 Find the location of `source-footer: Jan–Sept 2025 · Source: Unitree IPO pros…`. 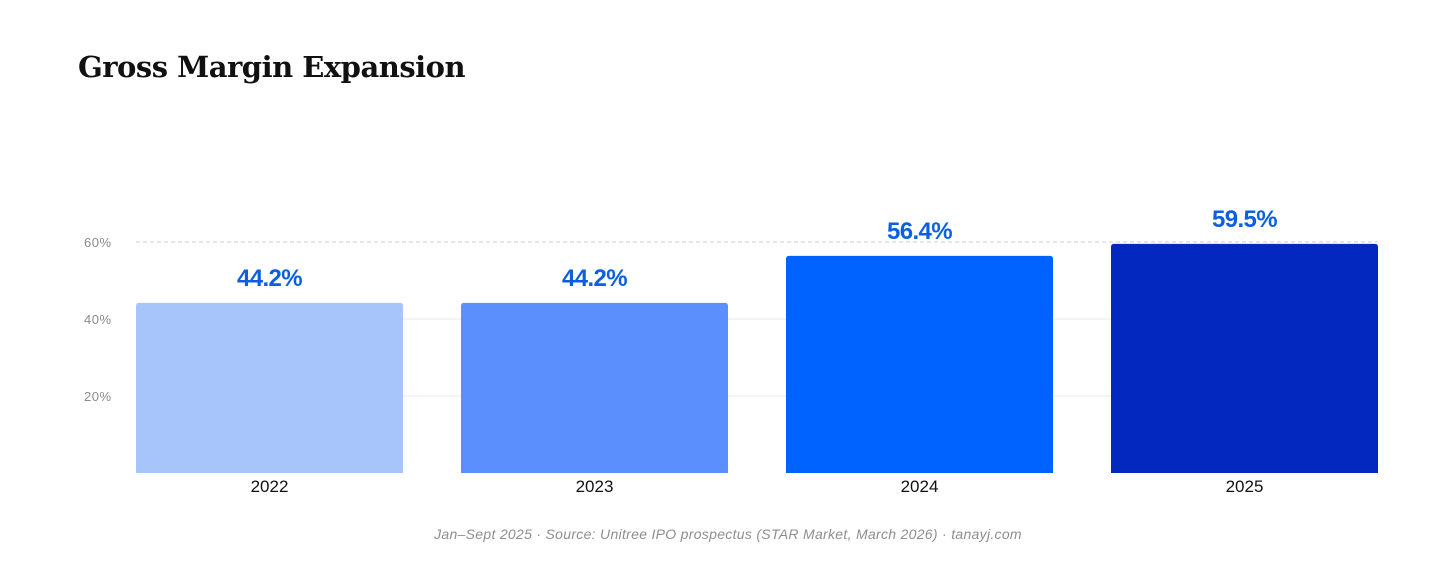

source-footer: Jan–Sept 2025 · Source: Unitree IPO pros… is located at coordinates (728, 534).